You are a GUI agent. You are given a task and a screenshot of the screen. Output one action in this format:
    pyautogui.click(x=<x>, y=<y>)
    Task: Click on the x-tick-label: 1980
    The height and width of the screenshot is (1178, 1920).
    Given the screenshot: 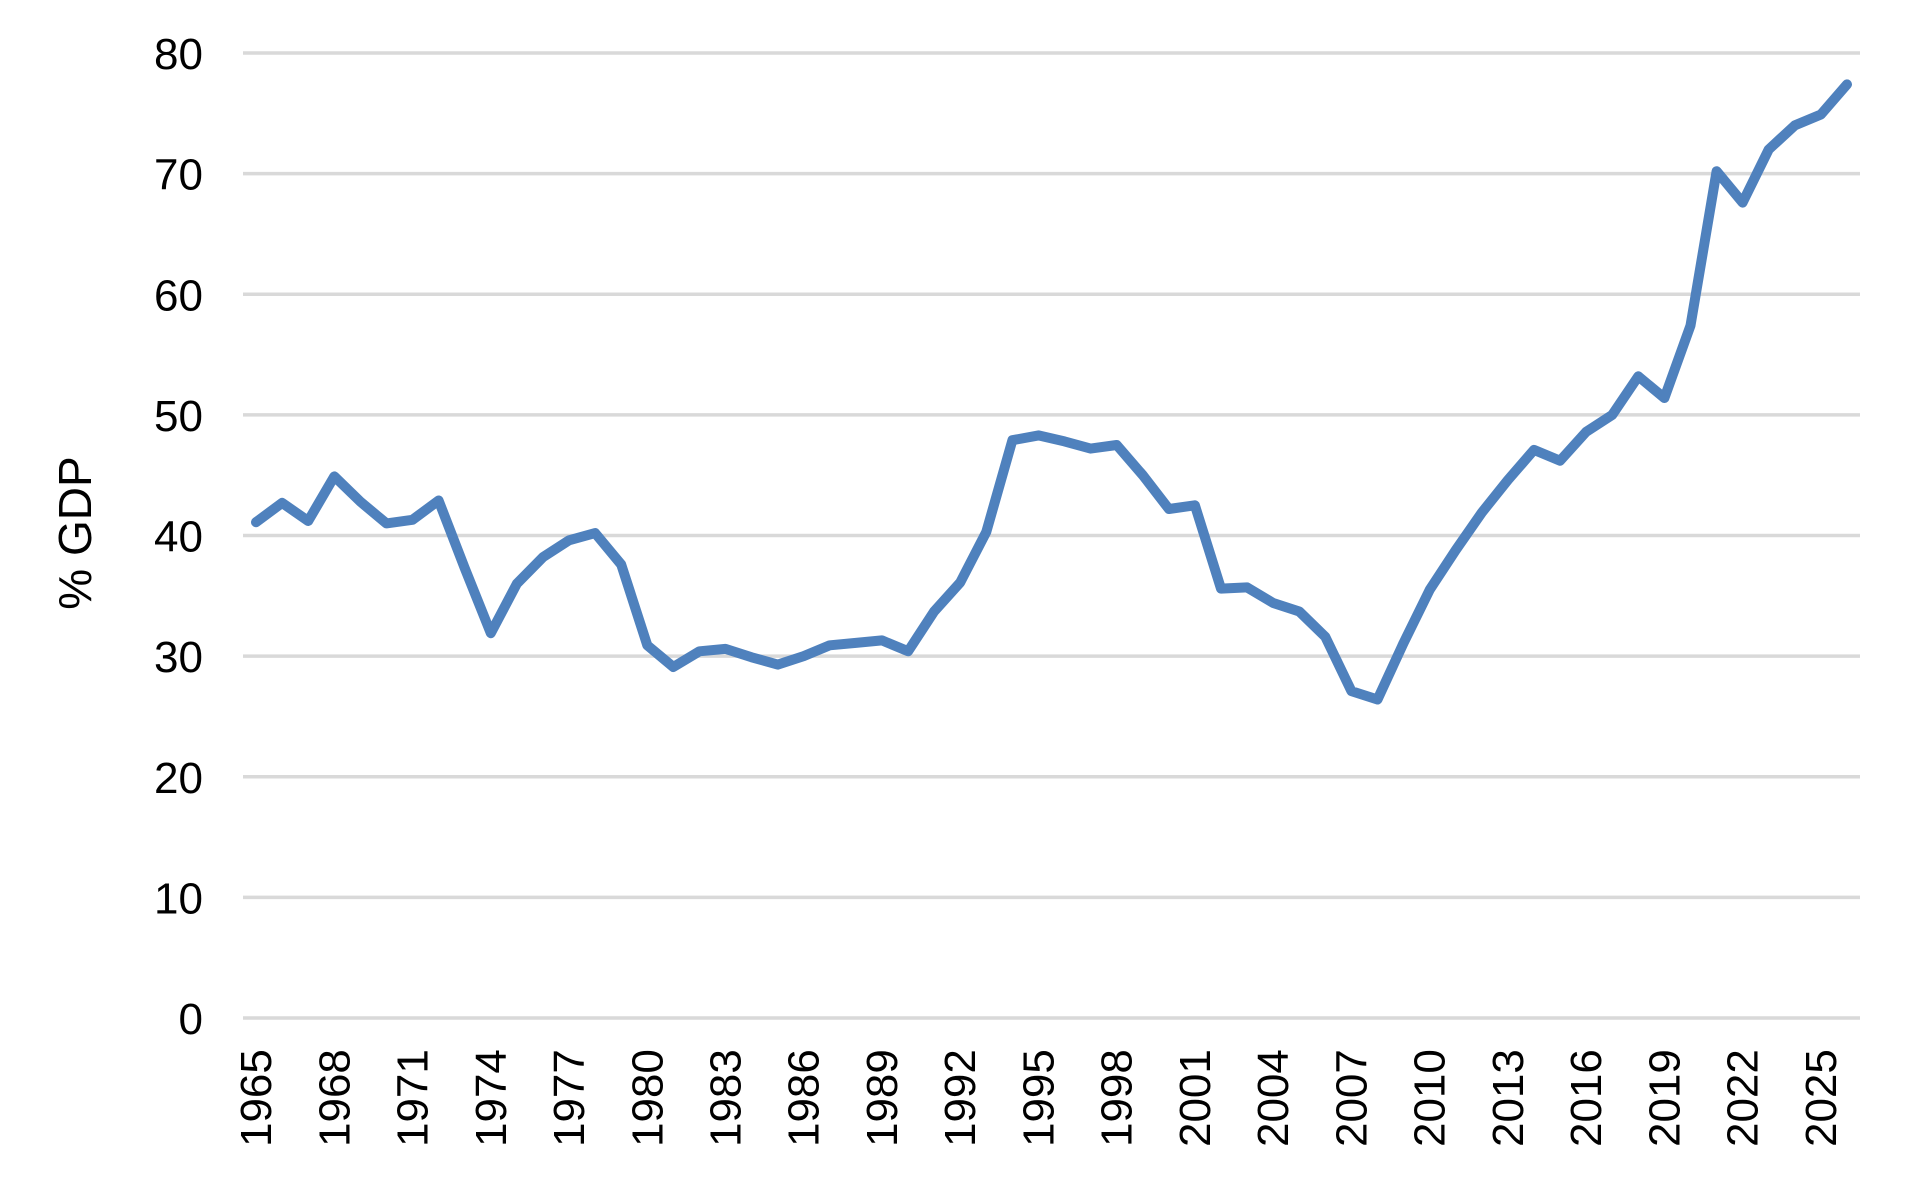 What is the action you would take?
    pyautogui.click(x=647, y=1098)
    